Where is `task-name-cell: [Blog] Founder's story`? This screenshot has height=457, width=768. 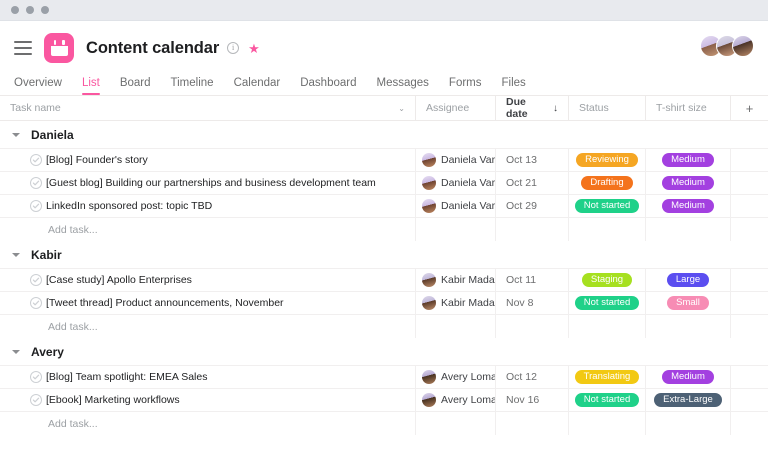 task-name-cell: [Blog] Founder's story is located at coordinates (207, 159).